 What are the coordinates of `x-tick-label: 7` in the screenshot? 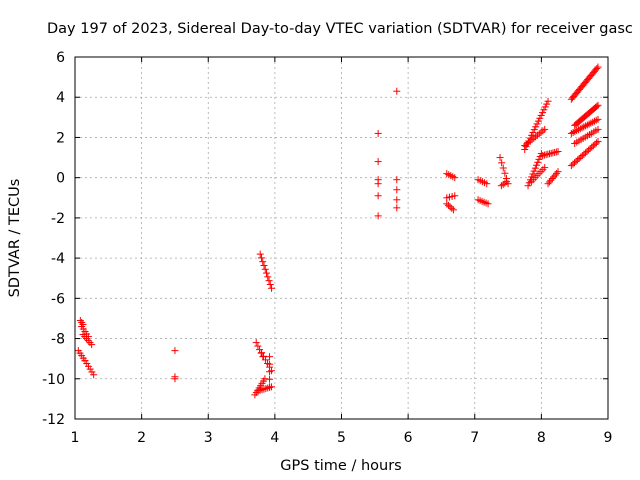 It's located at (474, 438).